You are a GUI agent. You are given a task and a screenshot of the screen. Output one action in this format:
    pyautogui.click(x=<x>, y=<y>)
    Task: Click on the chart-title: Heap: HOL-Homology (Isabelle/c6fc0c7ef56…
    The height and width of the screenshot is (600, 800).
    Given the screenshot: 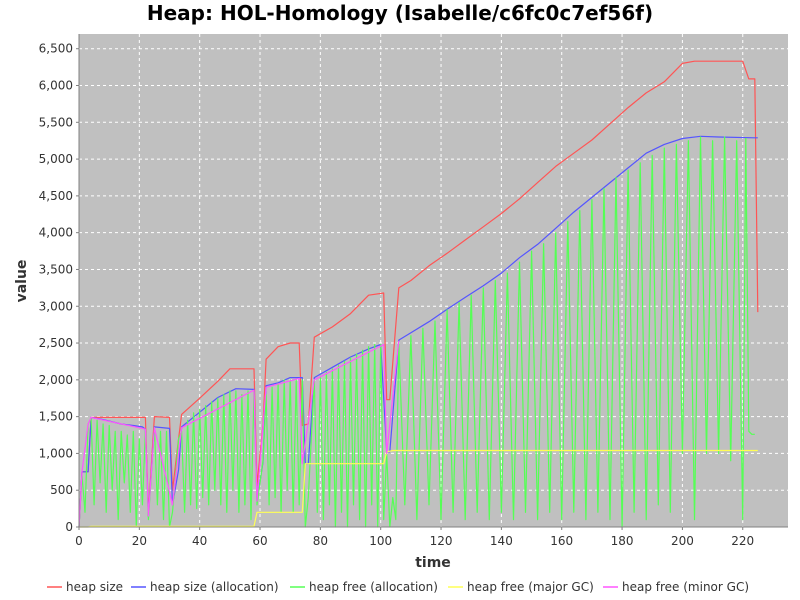 What is the action you would take?
    pyautogui.click(x=400, y=13)
    